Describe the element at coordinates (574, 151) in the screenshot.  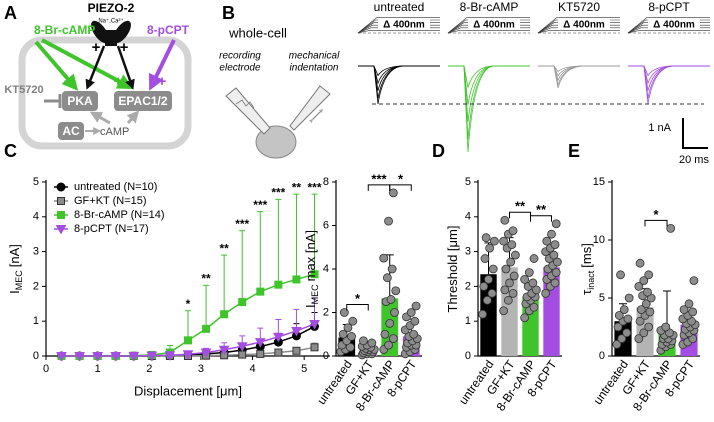
I see `panel-label: E` at that location.